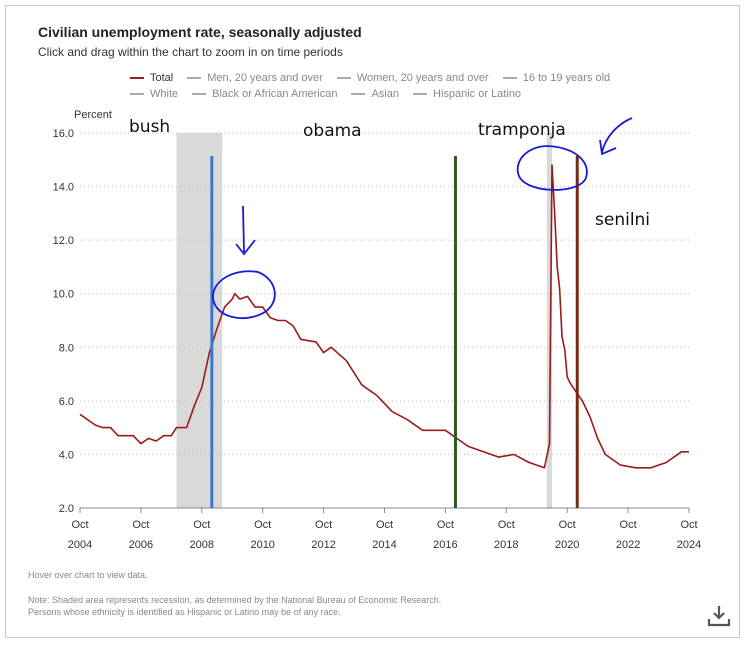  I want to click on download-icon, so click(719, 616).